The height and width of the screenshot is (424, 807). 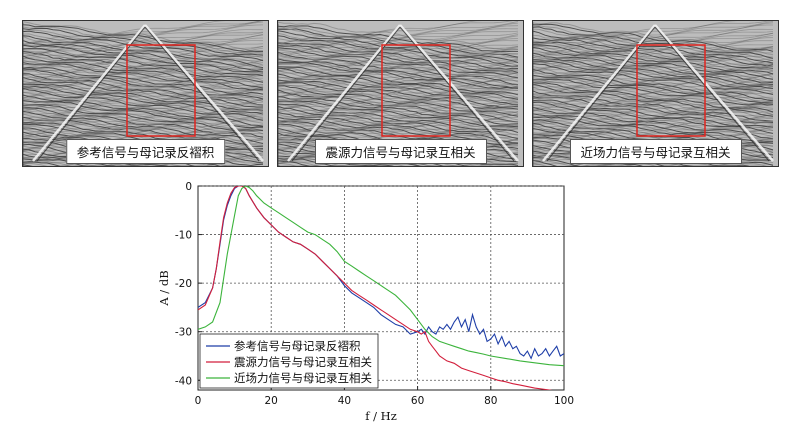 I want to click on y-tick-label: -20, so click(x=183, y=284).